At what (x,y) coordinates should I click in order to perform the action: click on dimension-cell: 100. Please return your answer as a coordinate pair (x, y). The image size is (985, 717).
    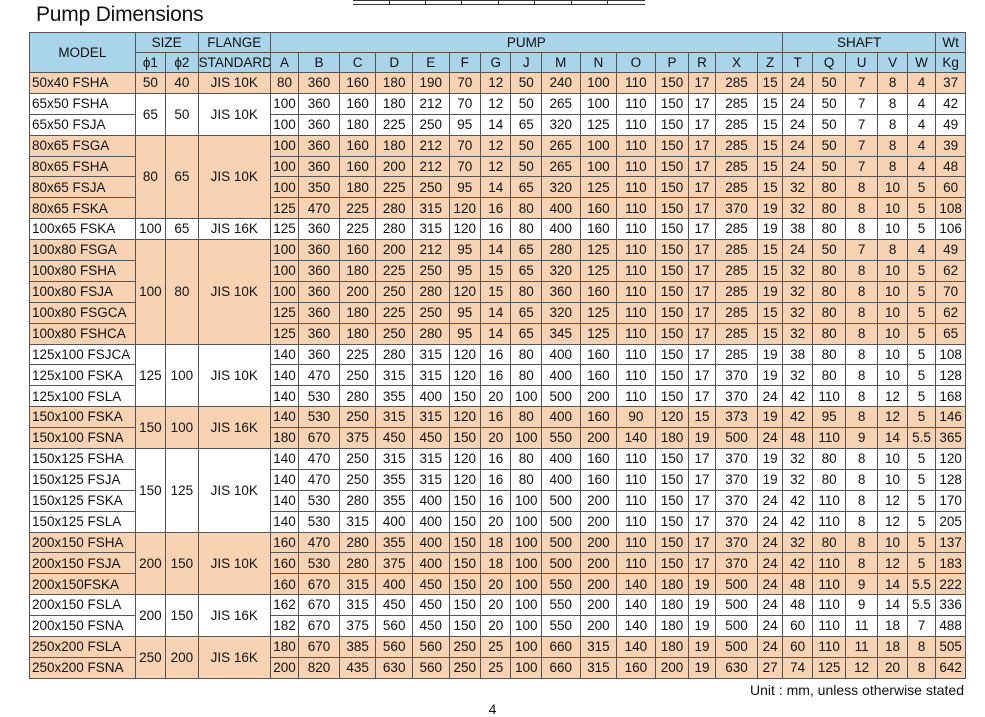
    Looking at the image, I should click on (526, 521).